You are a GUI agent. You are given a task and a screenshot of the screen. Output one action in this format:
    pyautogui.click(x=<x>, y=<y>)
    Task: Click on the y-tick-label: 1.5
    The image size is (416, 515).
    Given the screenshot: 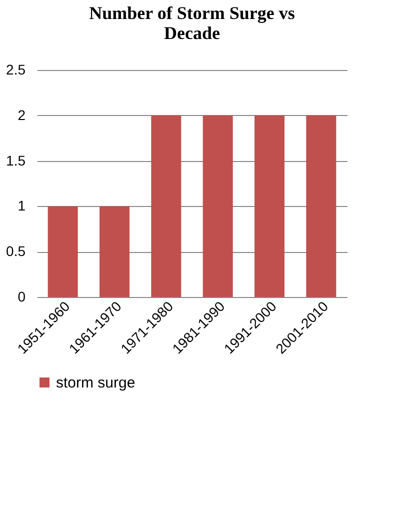 What is the action you would take?
    pyautogui.click(x=16, y=160)
    